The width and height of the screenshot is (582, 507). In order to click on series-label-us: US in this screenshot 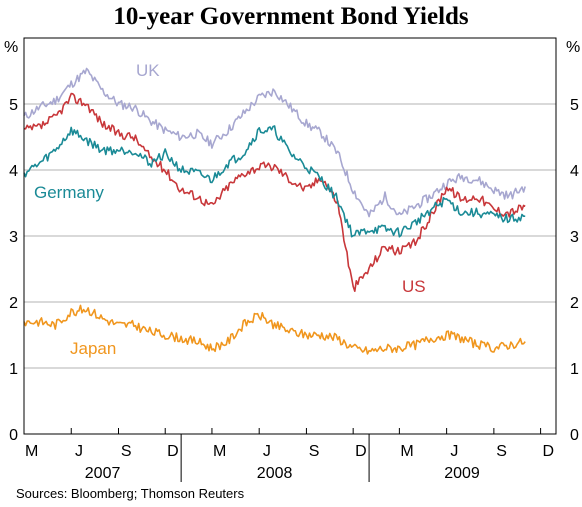, I will do `click(414, 286)`.